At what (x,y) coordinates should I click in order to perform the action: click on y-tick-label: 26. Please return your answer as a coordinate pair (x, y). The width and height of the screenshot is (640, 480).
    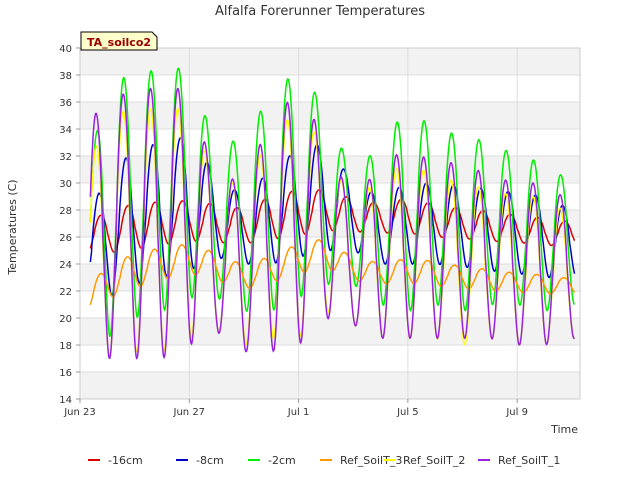
    Looking at the image, I should click on (65, 238).